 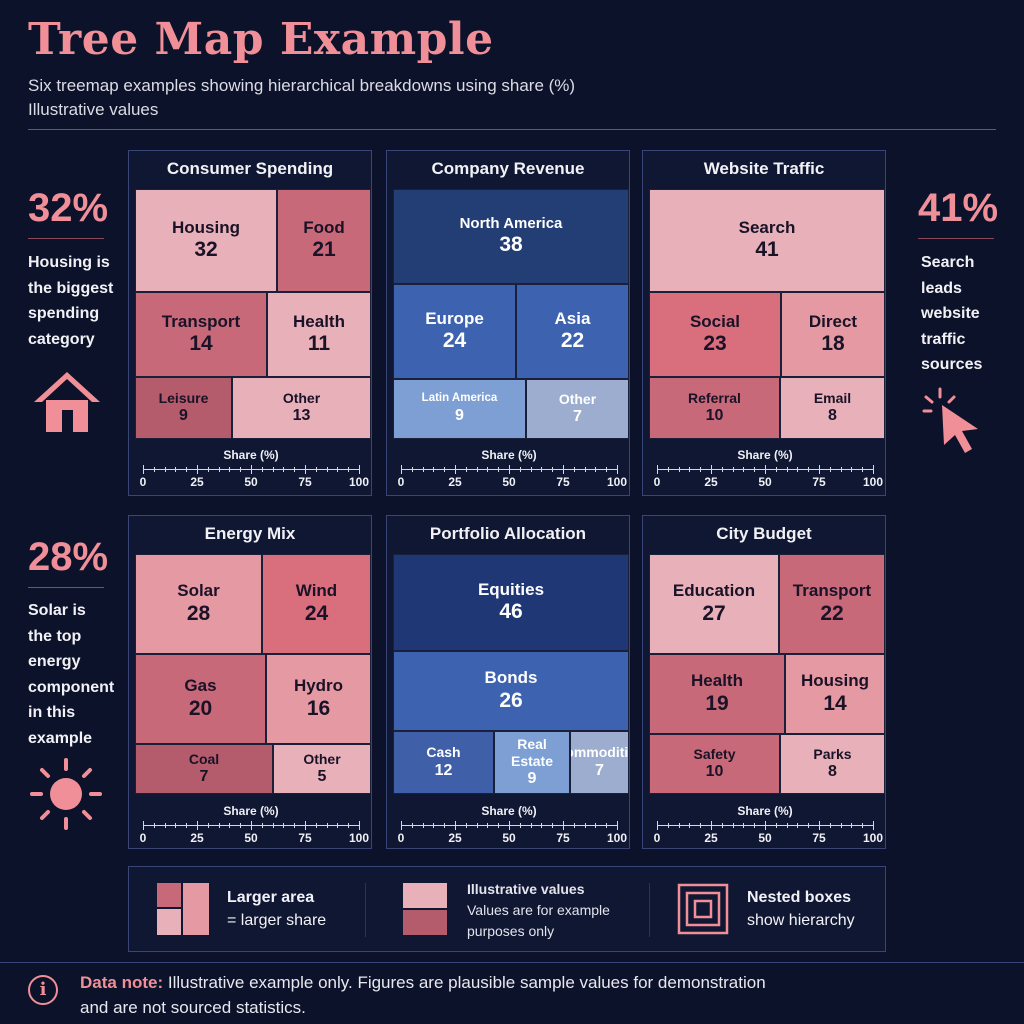 What do you see at coordinates (200, 686) in the screenshot?
I see `cell-label: Gas` at bounding box center [200, 686].